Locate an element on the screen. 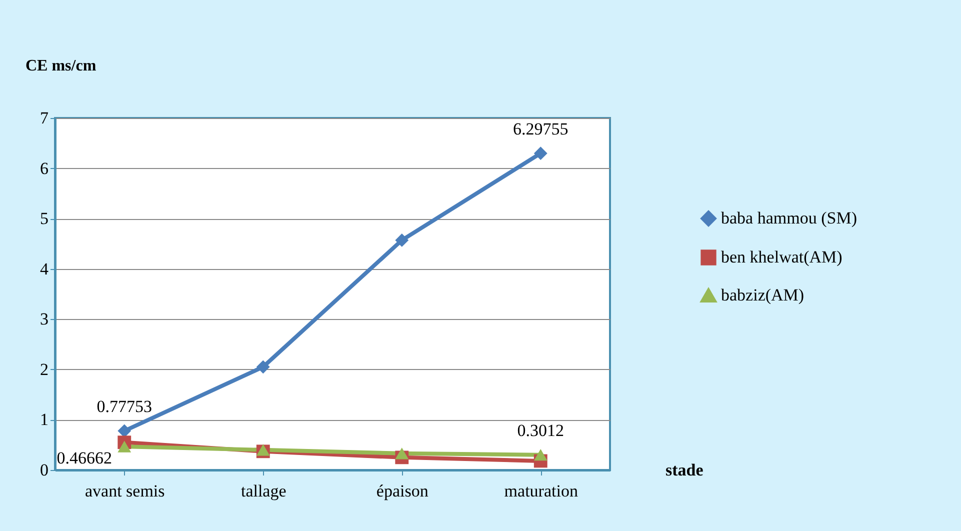  y-tick-label: 4 is located at coordinates (44, 268).